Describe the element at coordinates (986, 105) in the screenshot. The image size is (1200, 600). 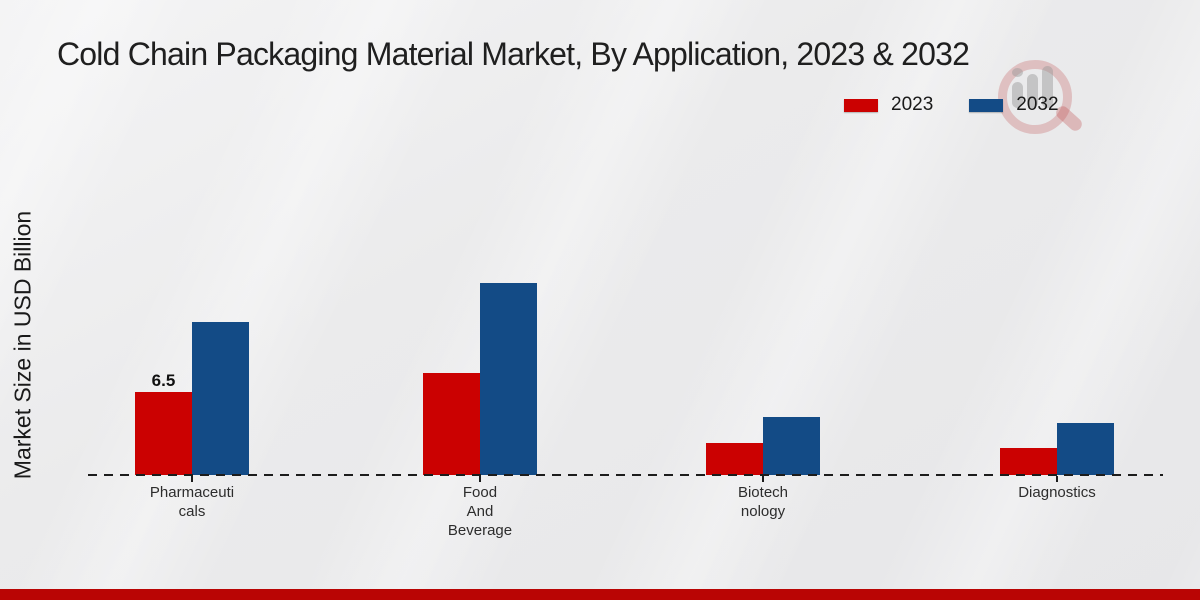
I see `legend-swatch-2032` at that location.